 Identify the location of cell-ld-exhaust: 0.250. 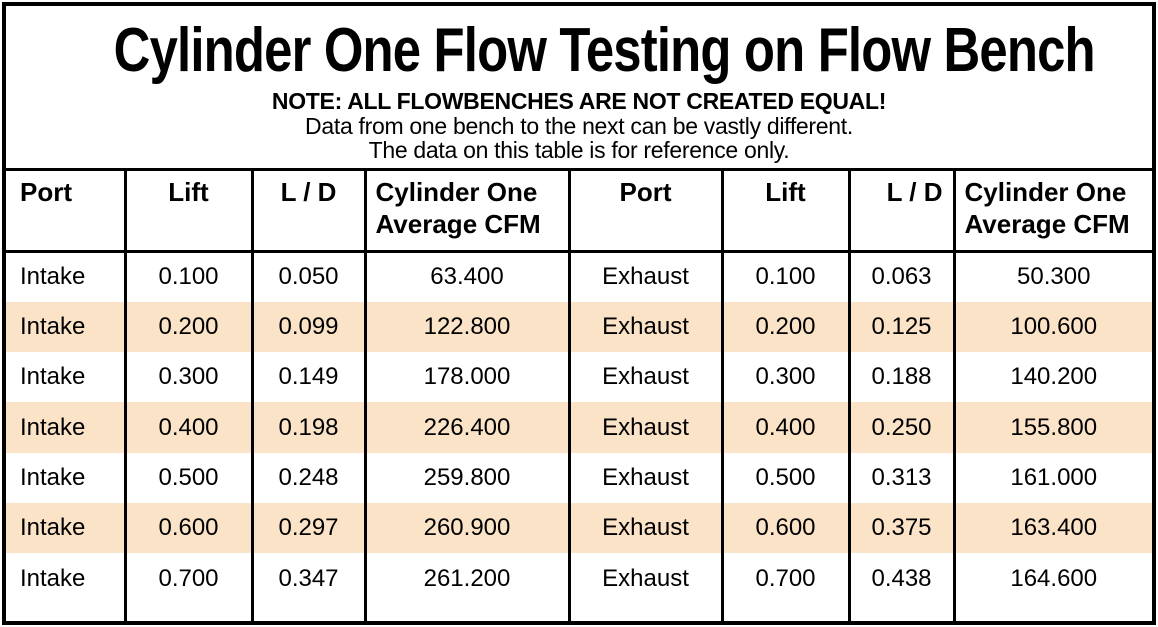
(900, 427).